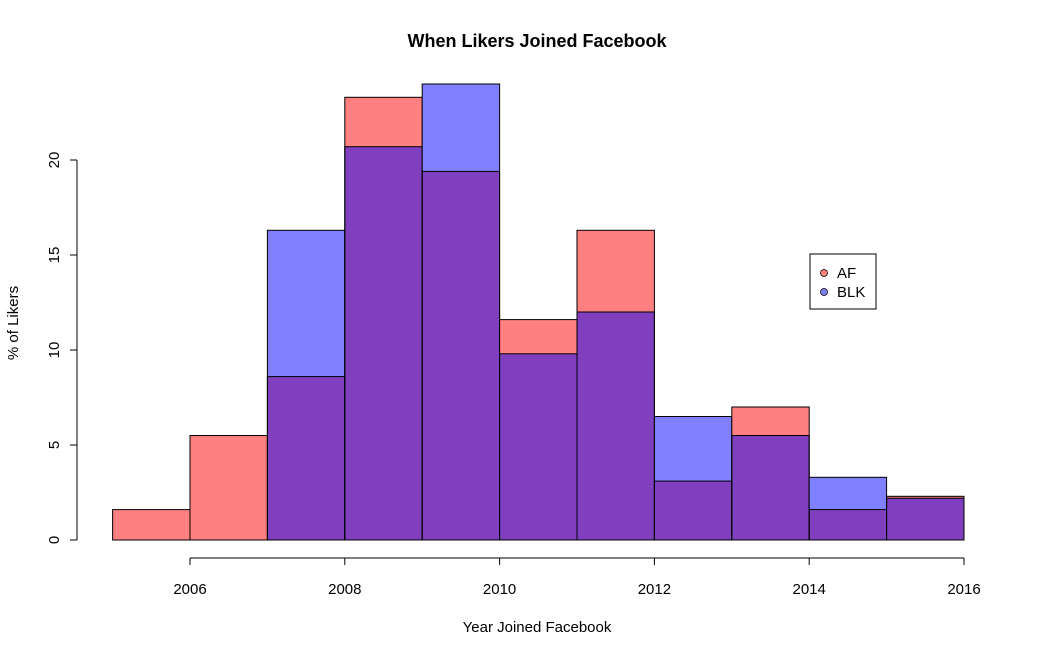  I want to click on bar-overlap-2015, so click(925, 519).